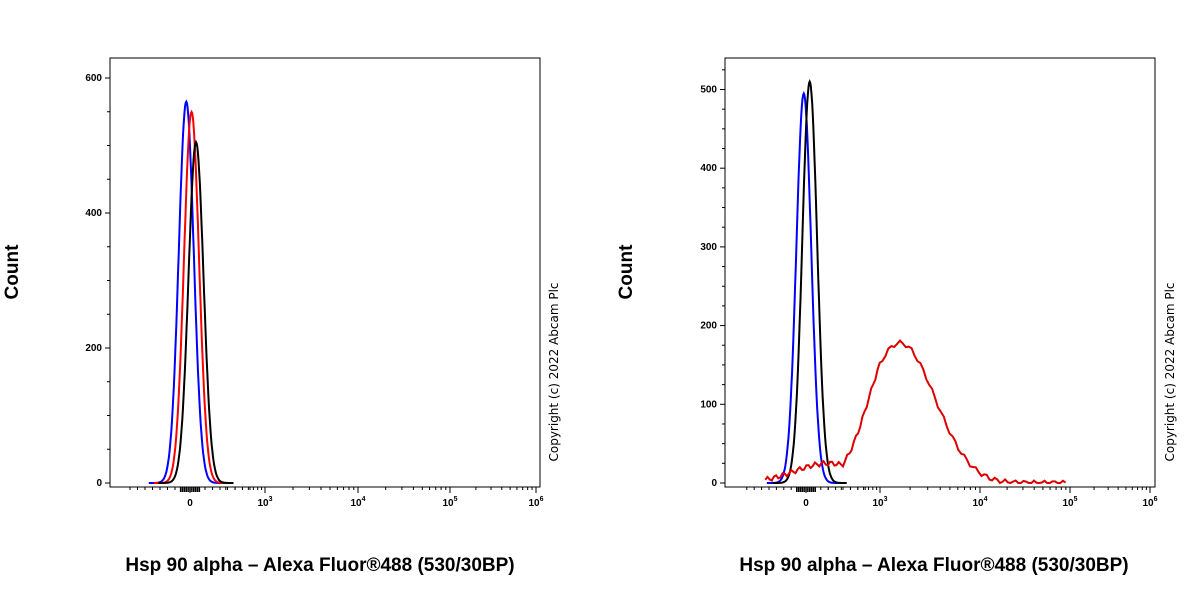 Image resolution: width=1200 pixels, height=600 pixels. What do you see at coordinates (708, 89) in the screenshot?
I see `y-tick-label: 500` at bounding box center [708, 89].